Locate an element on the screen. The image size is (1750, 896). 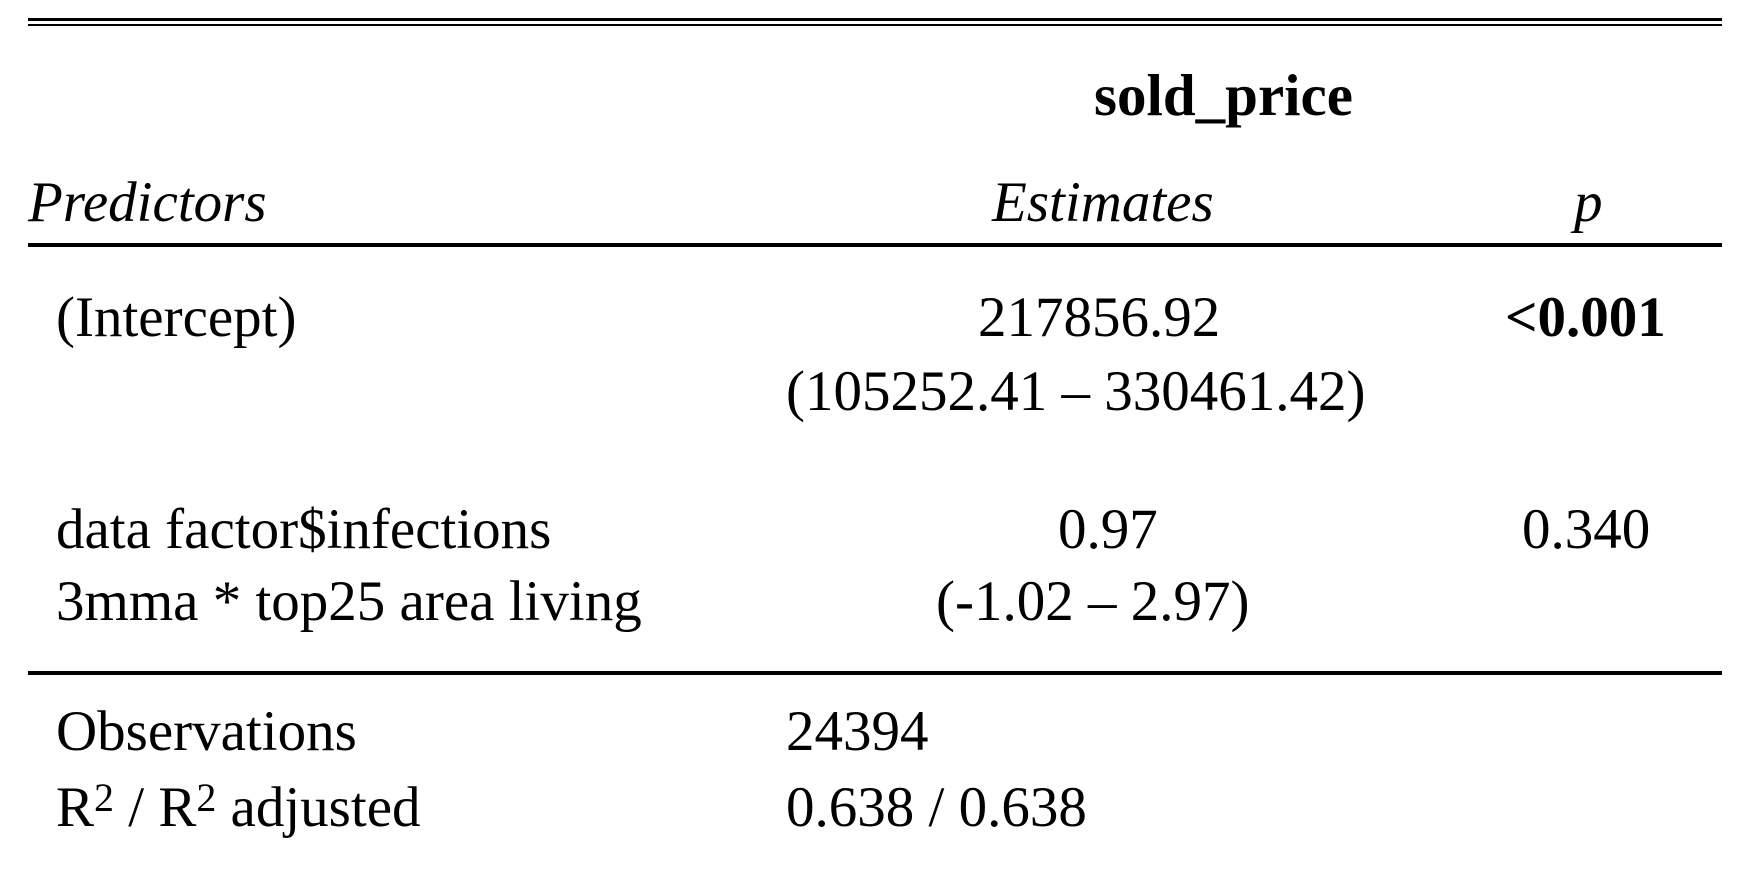
predictor-intercept: (Intercept) is located at coordinates (176, 317).